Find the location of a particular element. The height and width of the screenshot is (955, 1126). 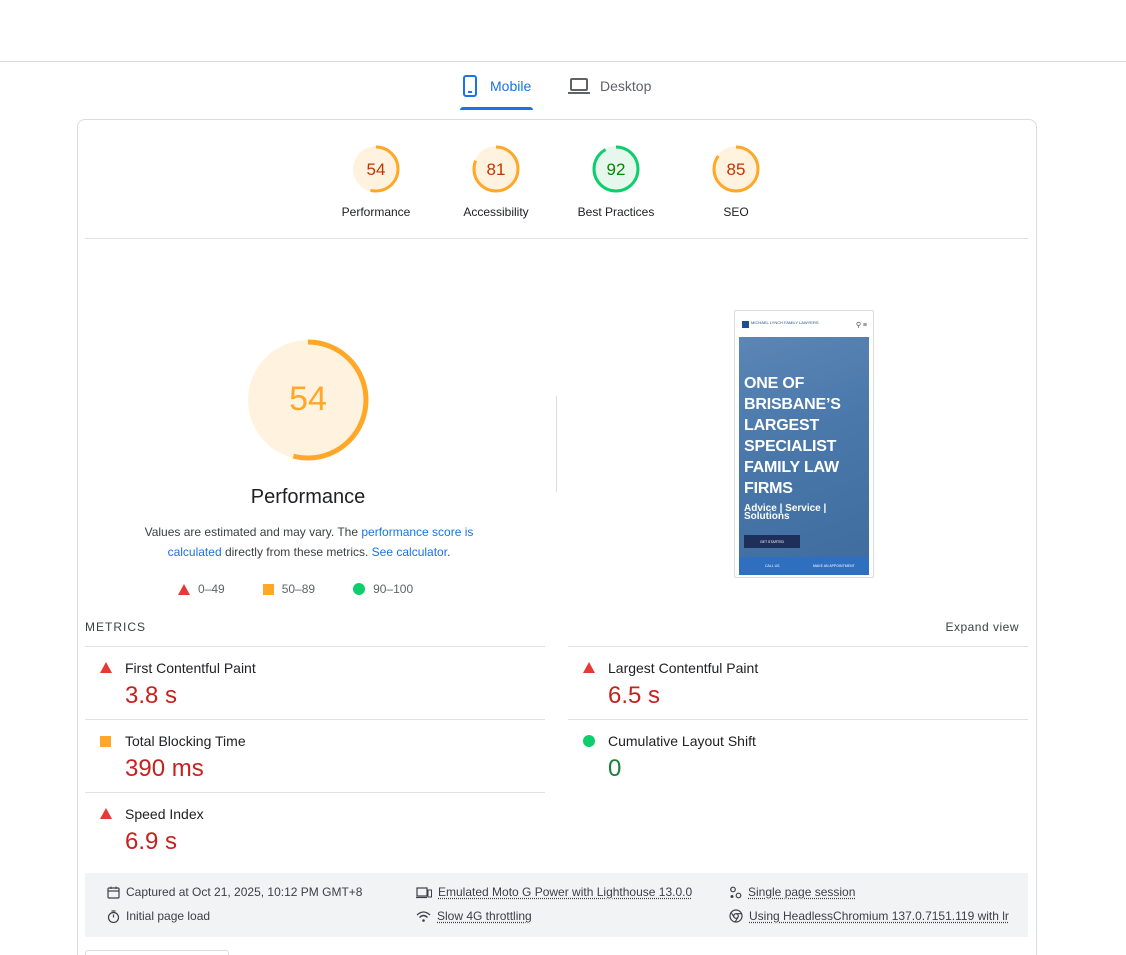

legend-range: 50–89 is located at coordinates (298, 589).